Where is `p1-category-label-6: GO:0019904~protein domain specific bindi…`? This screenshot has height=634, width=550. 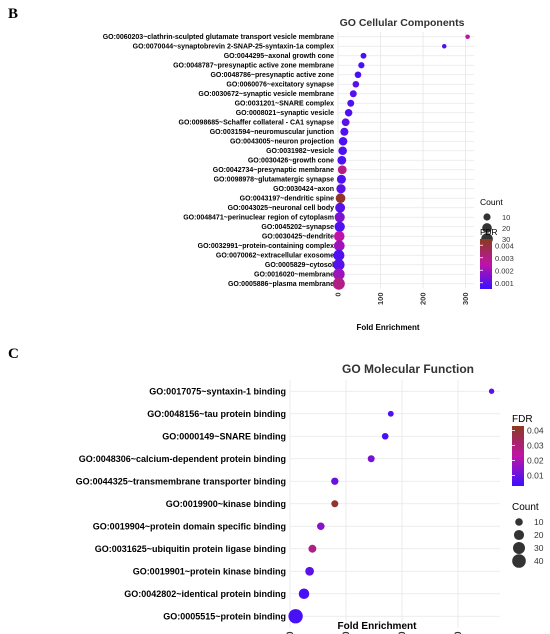 p1-category-label-6: GO:0019904~protein domain specific bindi… is located at coordinates (189, 526).